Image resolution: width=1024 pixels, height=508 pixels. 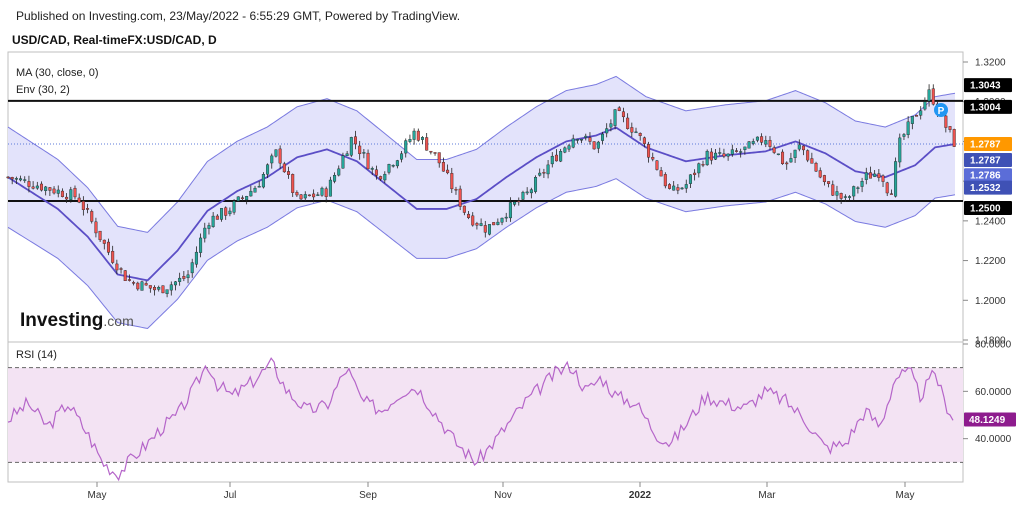 What do you see at coordinates (43, 90) in the screenshot?
I see `env-indicator-label: Env (30, 2)` at bounding box center [43, 90].